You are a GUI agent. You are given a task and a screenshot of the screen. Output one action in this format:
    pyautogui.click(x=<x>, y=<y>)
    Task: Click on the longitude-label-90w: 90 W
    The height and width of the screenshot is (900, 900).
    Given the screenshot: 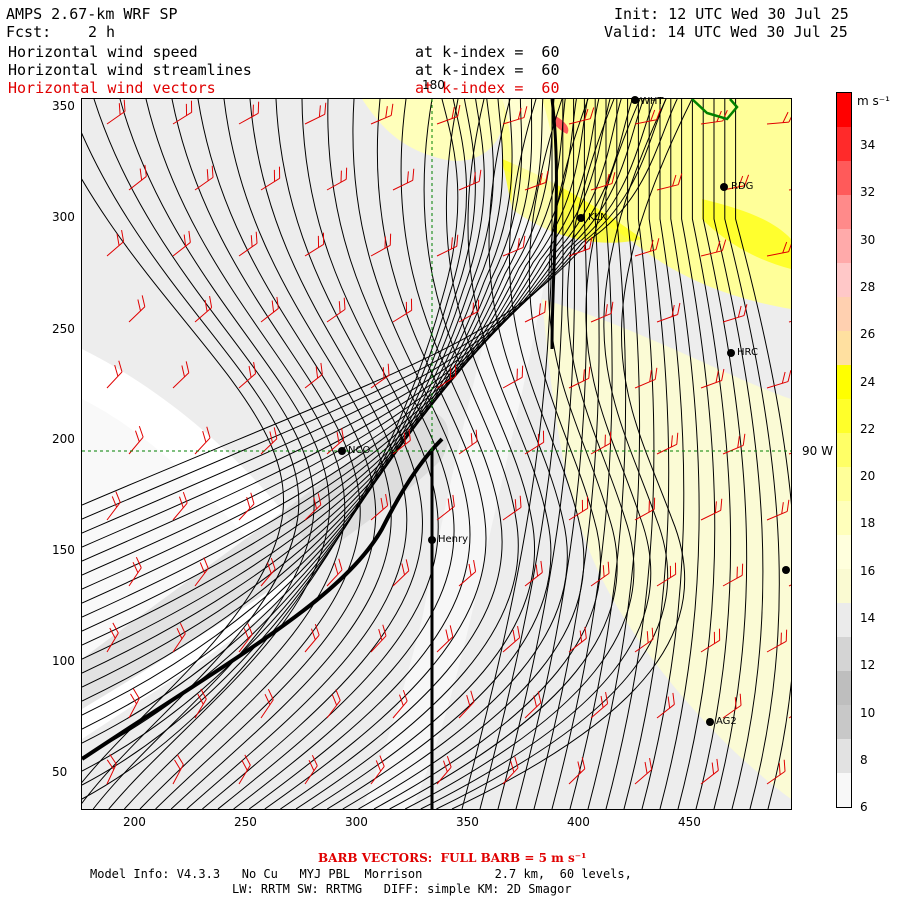 What is the action you would take?
    pyautogui.click(x=817, y=451)
    